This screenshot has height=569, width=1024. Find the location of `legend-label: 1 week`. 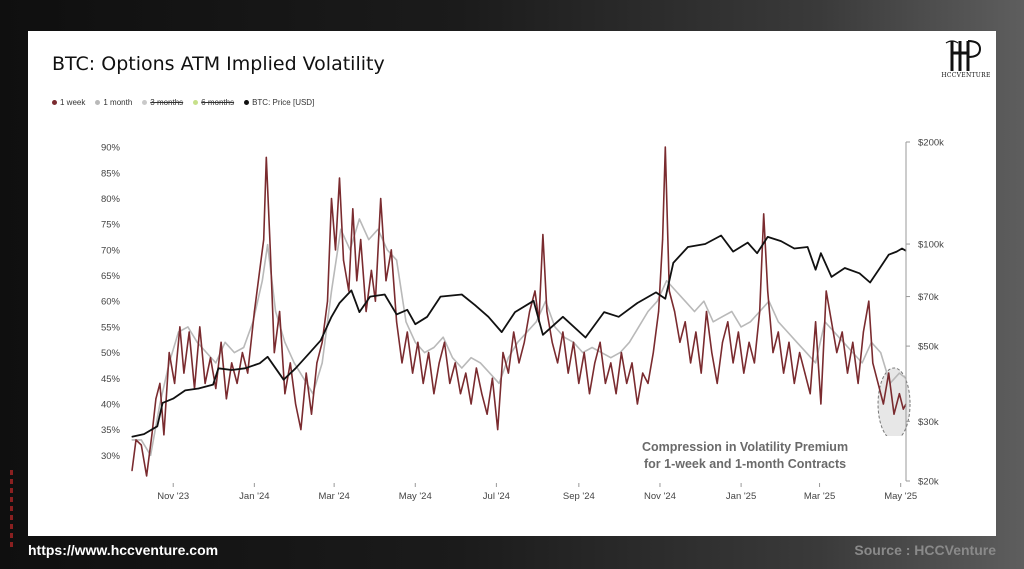

legend-label: 1 week is located at coordinates (73, 102).